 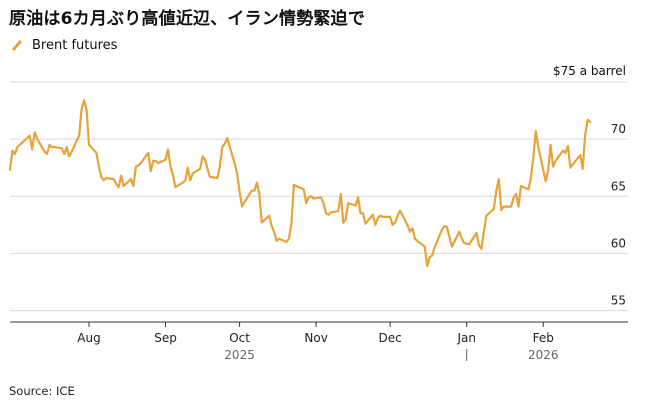 I want to click on x-tick-label-jan: Jan, so click(x=466, y=338).